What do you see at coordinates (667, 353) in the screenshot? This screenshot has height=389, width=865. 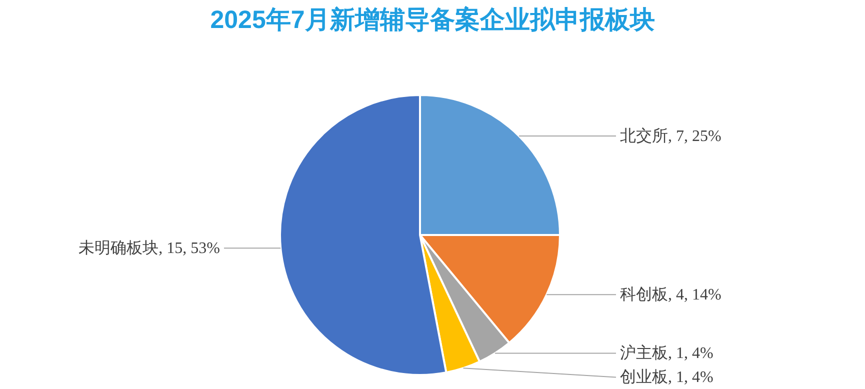 I see `slice-label: 沪主板, 1, 4%` at bounding box center [667, 353].